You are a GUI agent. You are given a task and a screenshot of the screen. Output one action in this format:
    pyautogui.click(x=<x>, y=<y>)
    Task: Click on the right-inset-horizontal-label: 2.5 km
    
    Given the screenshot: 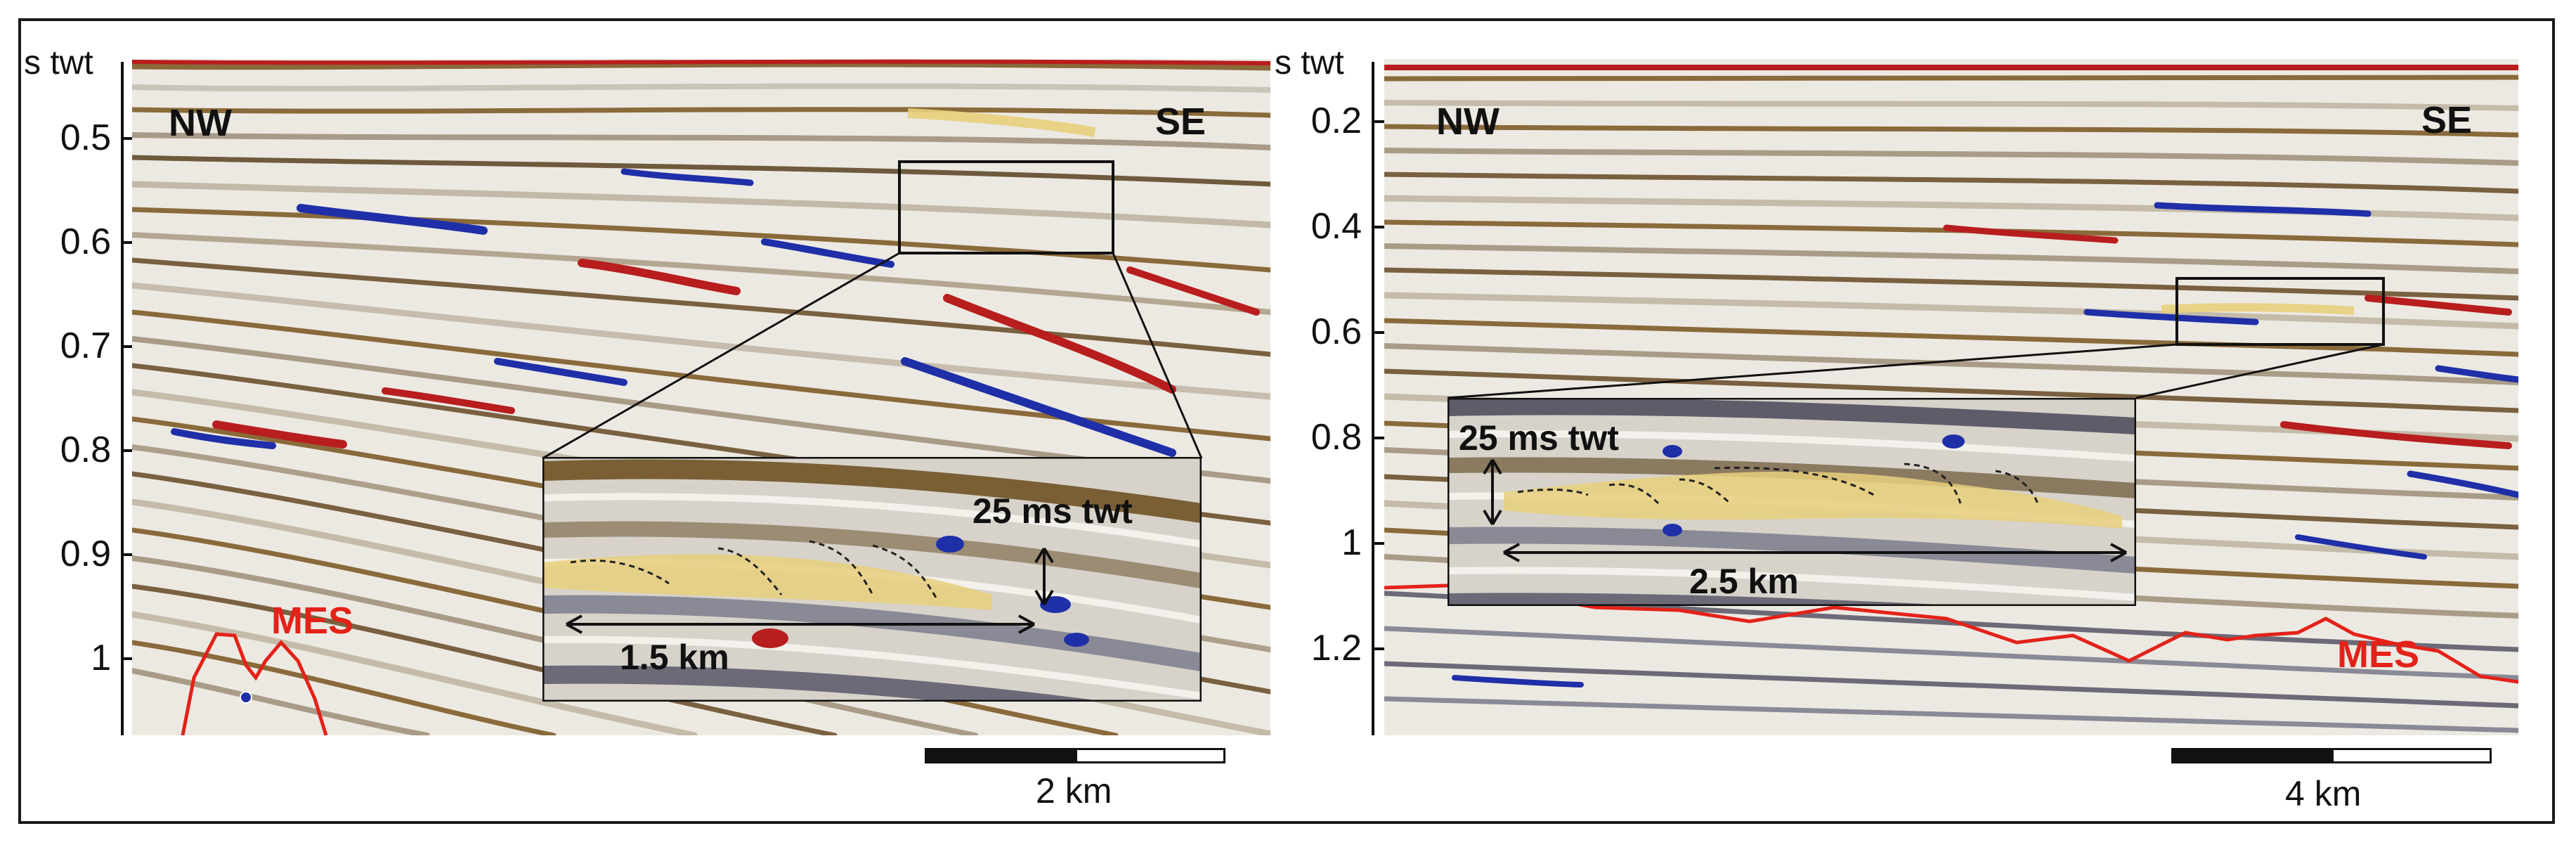 What is the action you would take?
    pyautogui.click(x=1744, y=581)
    